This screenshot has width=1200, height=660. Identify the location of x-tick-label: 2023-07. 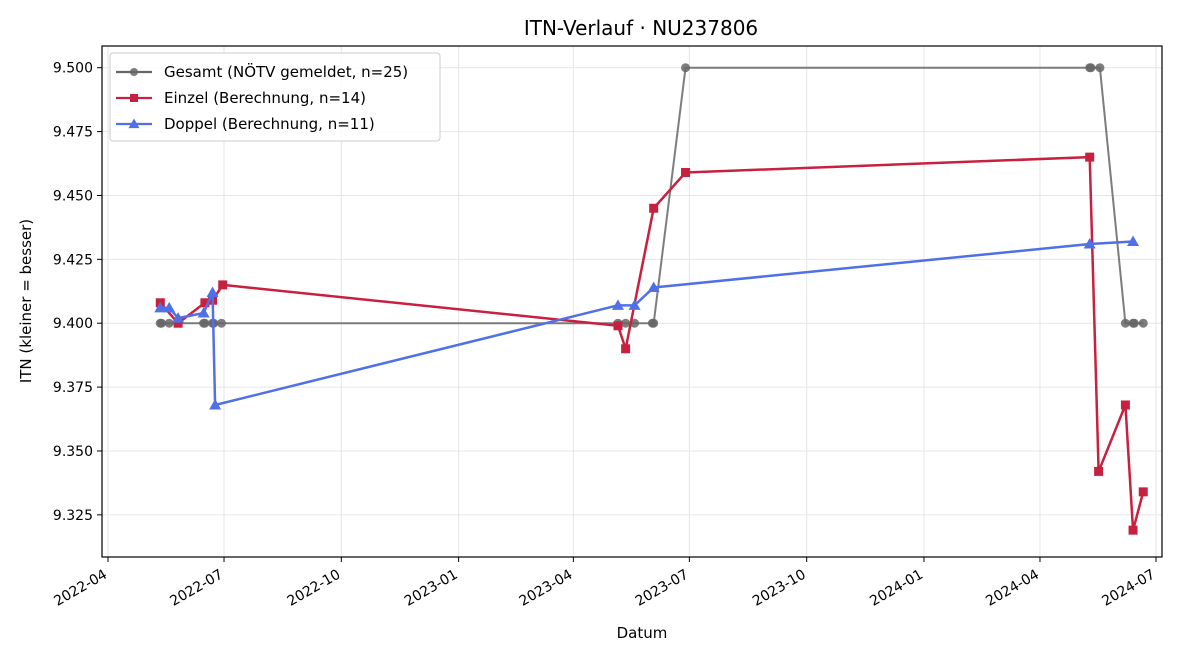
(662, 588).